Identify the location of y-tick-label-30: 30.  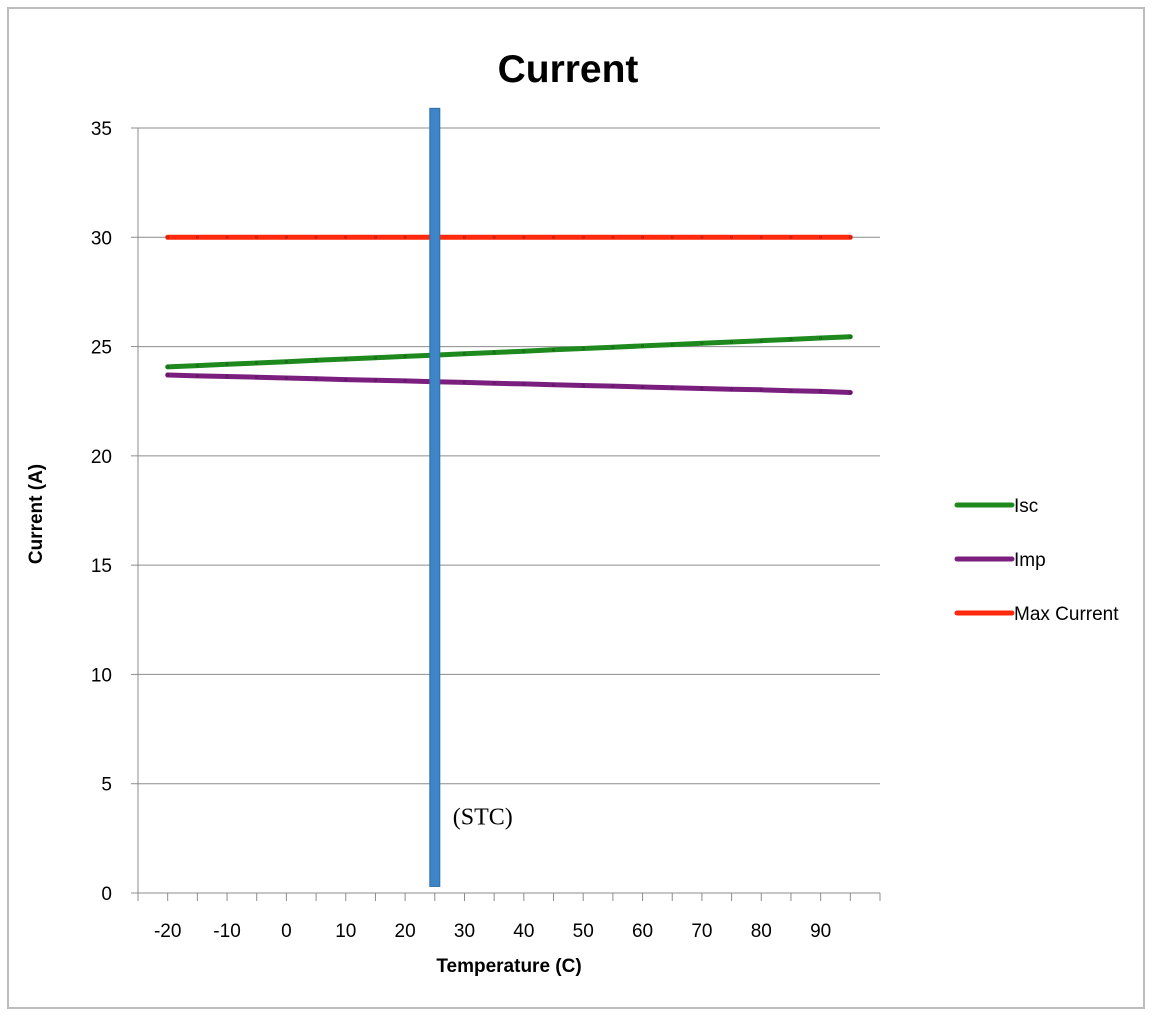
(101, 238).